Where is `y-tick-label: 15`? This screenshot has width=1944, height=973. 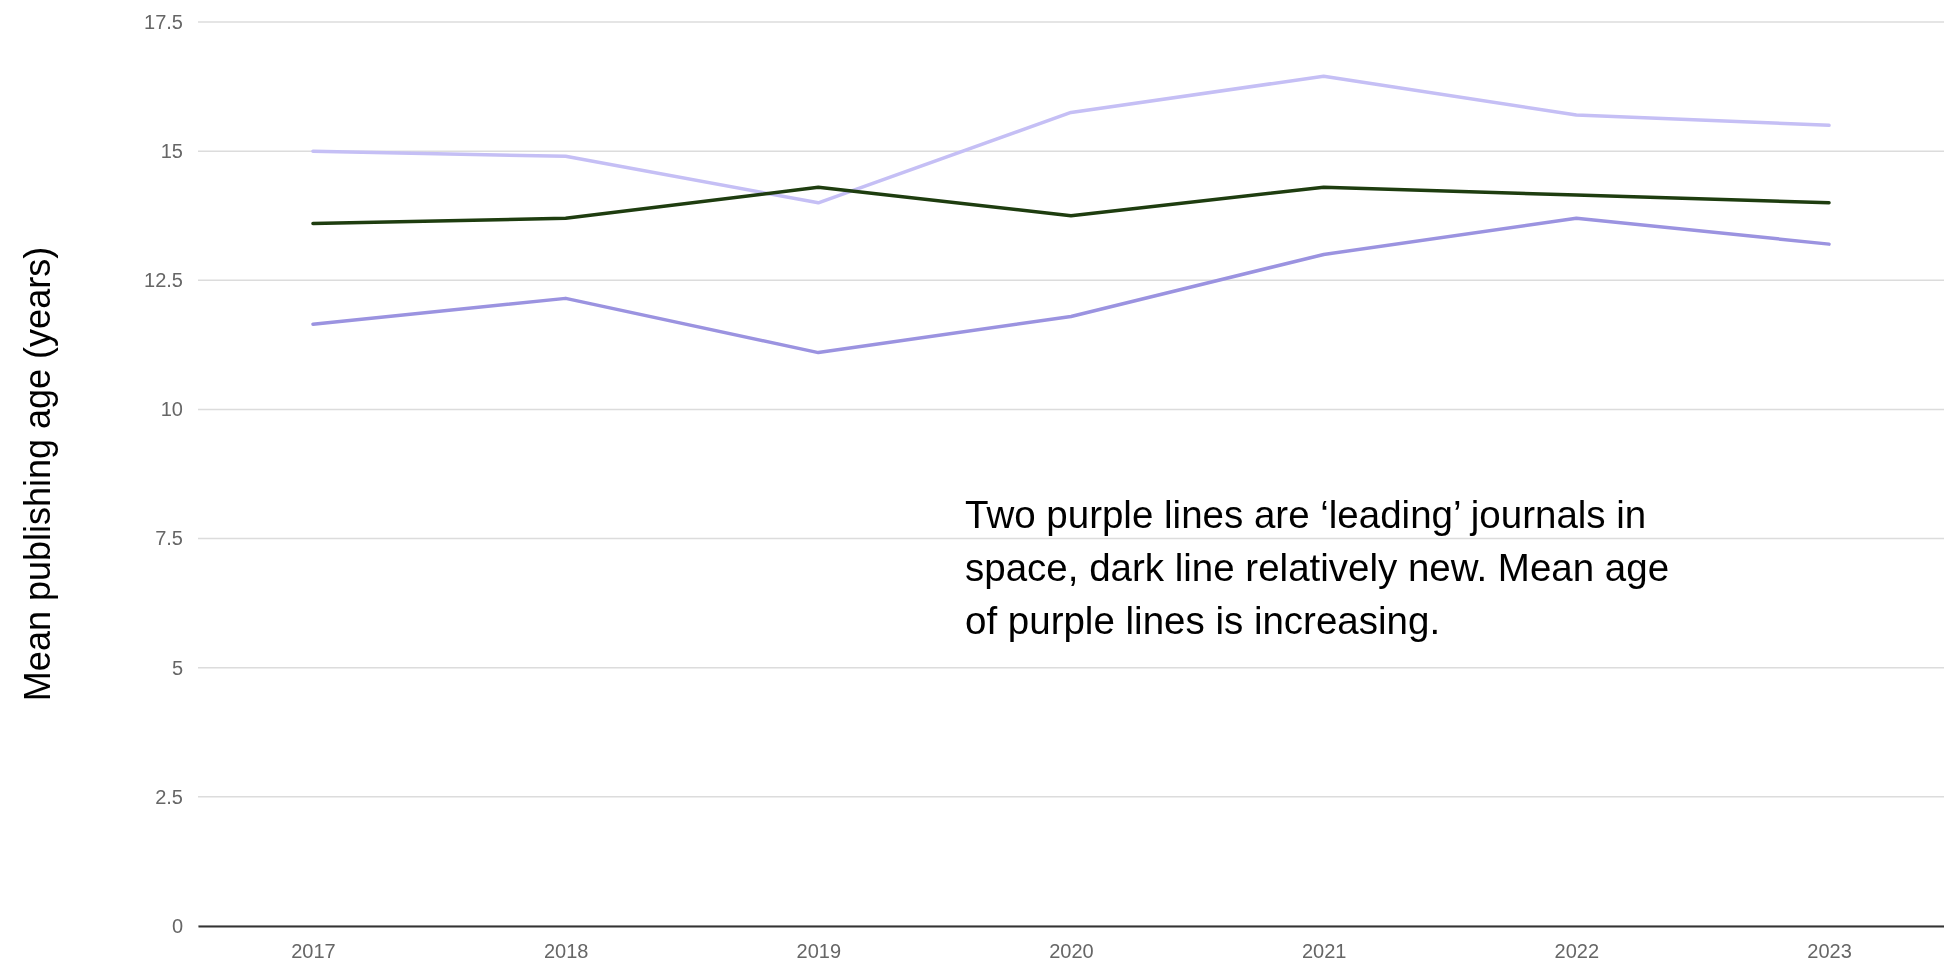
y-tick-label: 15 is located at coordinates (171, 151).